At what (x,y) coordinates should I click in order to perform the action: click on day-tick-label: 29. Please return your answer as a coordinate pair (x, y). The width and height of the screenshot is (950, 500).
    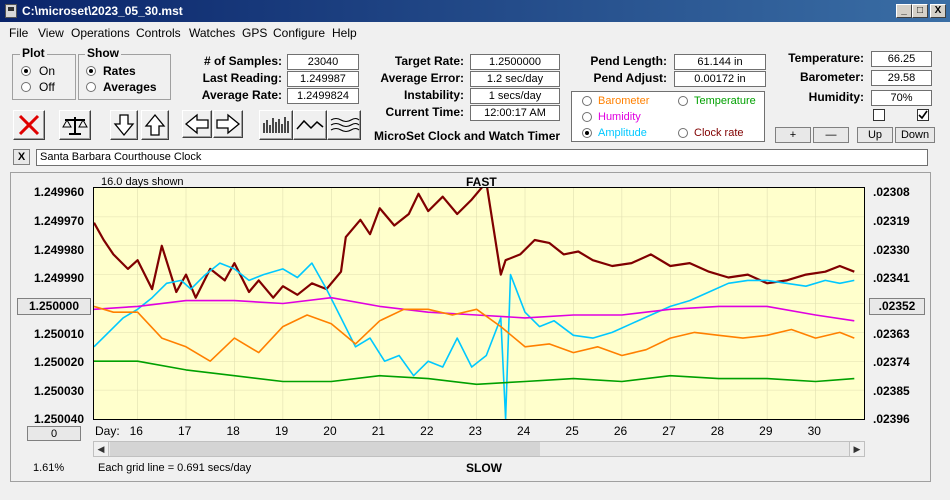
    Looking at the image, I should click on (766, 431).